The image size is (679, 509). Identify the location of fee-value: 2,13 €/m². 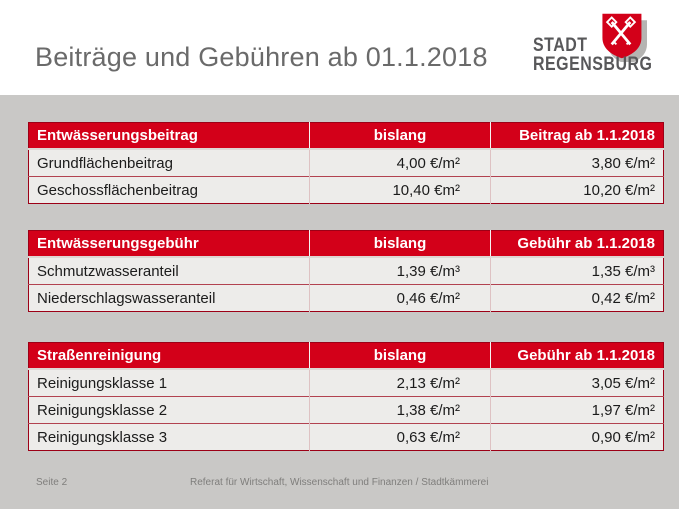
(400, 382).